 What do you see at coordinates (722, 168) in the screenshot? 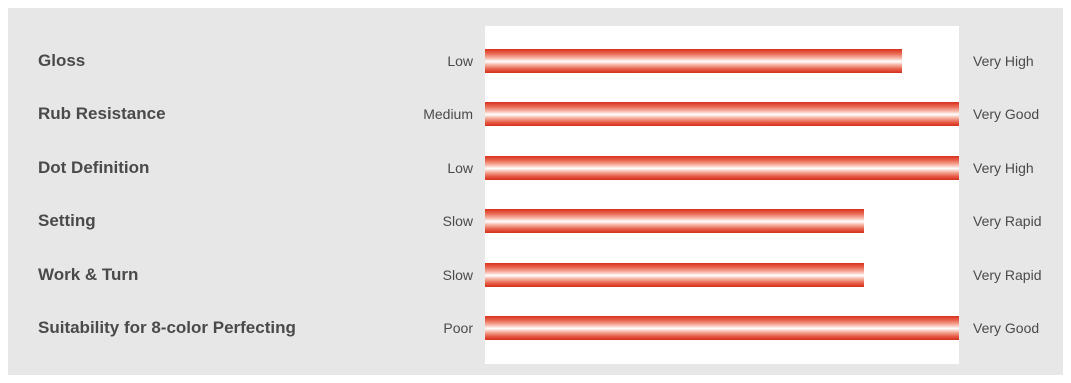
I see `bar-dot-definition` at bounding box center [722, 168].